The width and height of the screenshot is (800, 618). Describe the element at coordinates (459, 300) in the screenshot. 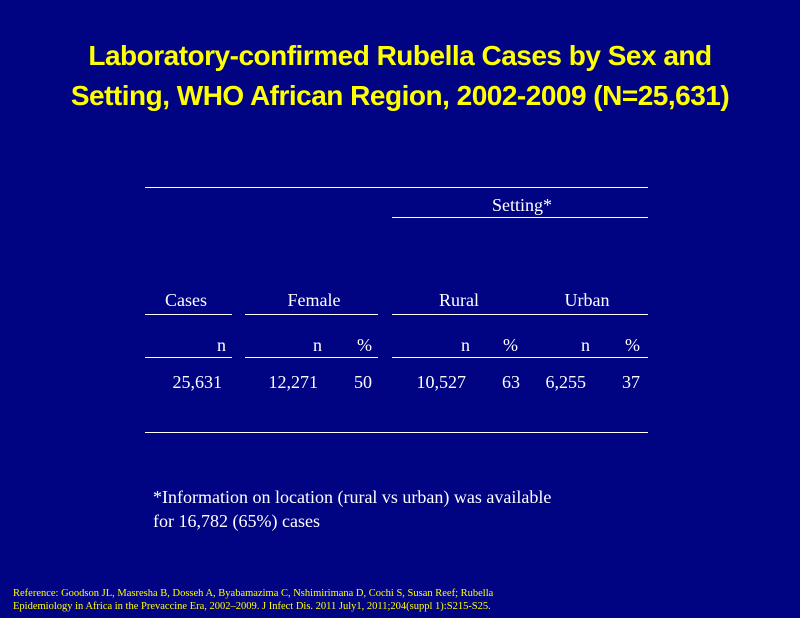

I see `column-header: Rural` at that location.